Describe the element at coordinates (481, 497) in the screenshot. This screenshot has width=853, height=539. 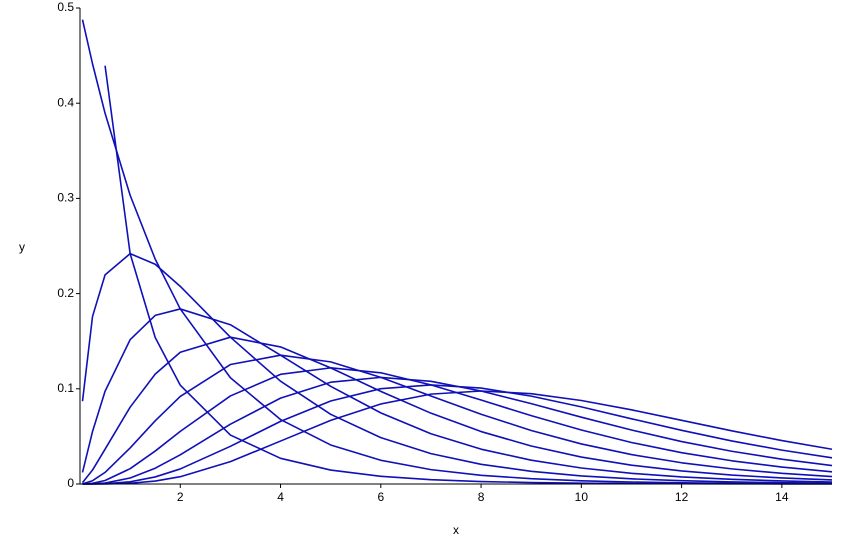
I see `x-tick-label: 8` at that location.